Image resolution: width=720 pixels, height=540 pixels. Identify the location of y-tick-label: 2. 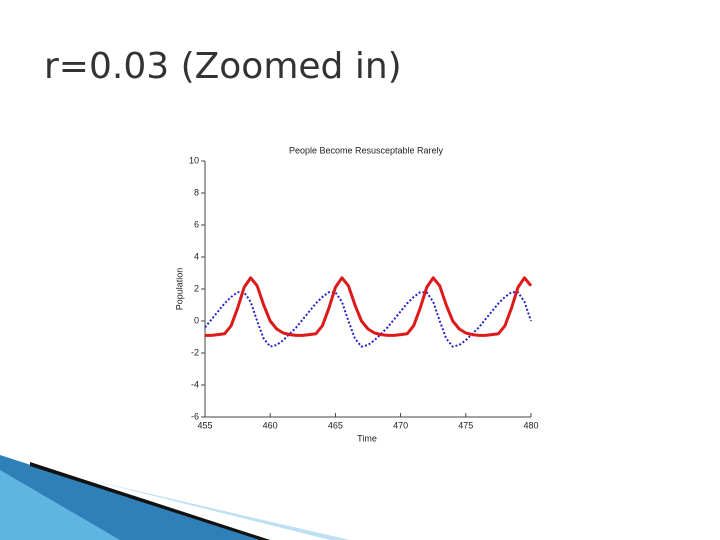
(196, 288).